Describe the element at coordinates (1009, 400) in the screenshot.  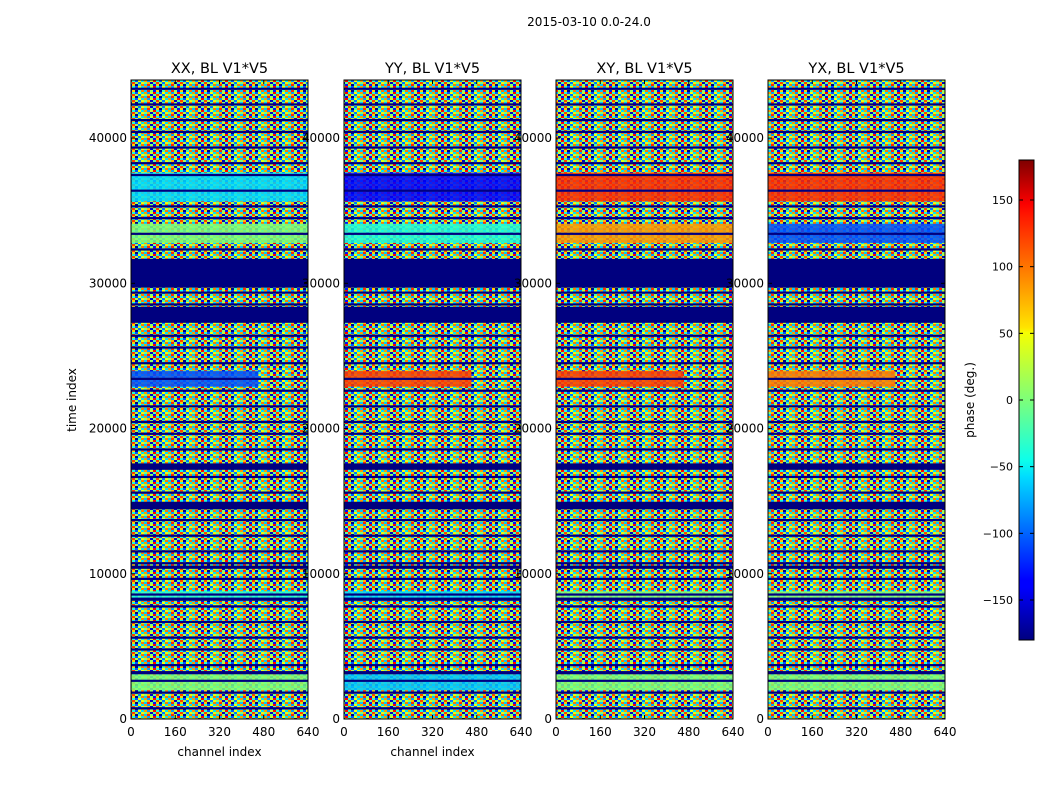
I see `colorbar-tick-label: 0` at that location.